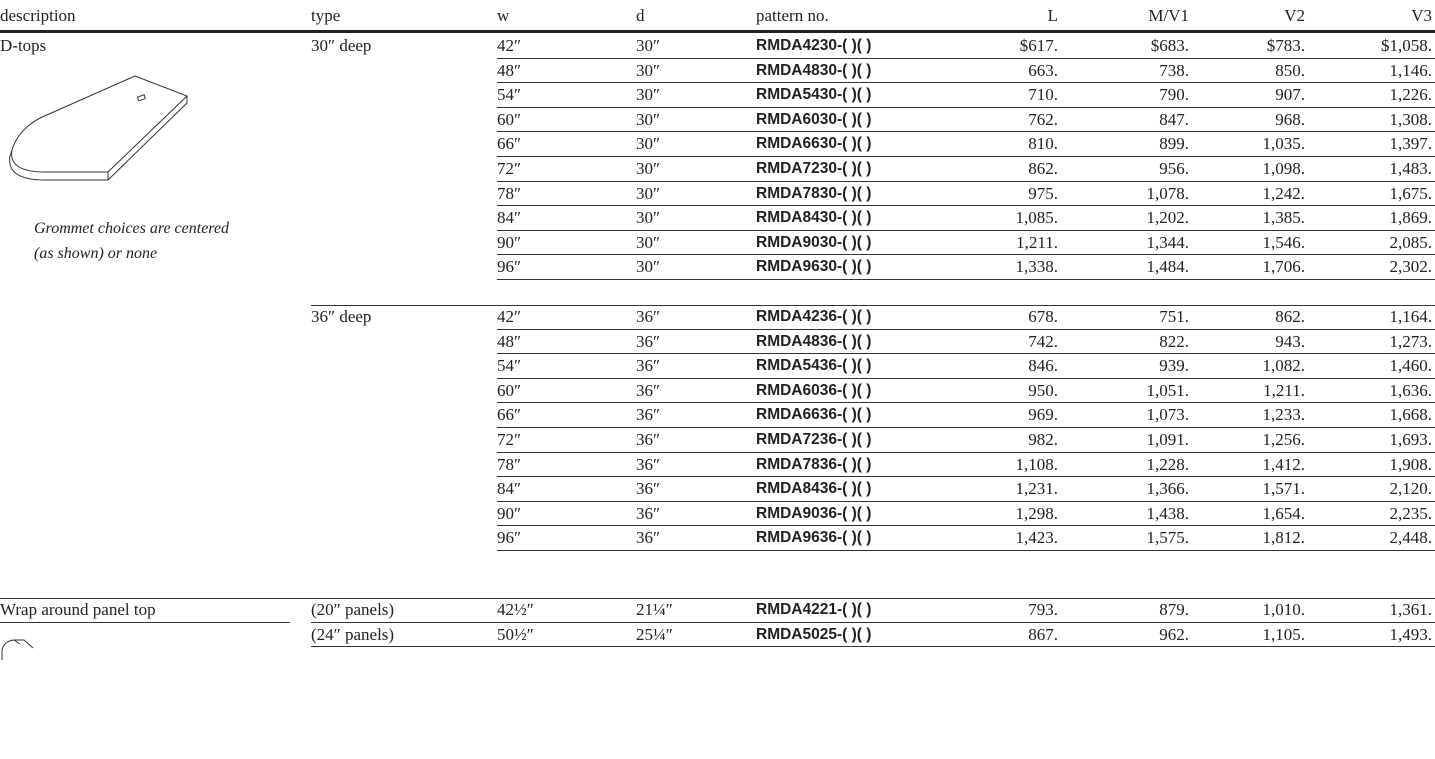 This screenshot has width=1435, height=759. Describe the element at coordinates (1290, 341) in the screenshot. I see `price-v2: 943.` at that location.